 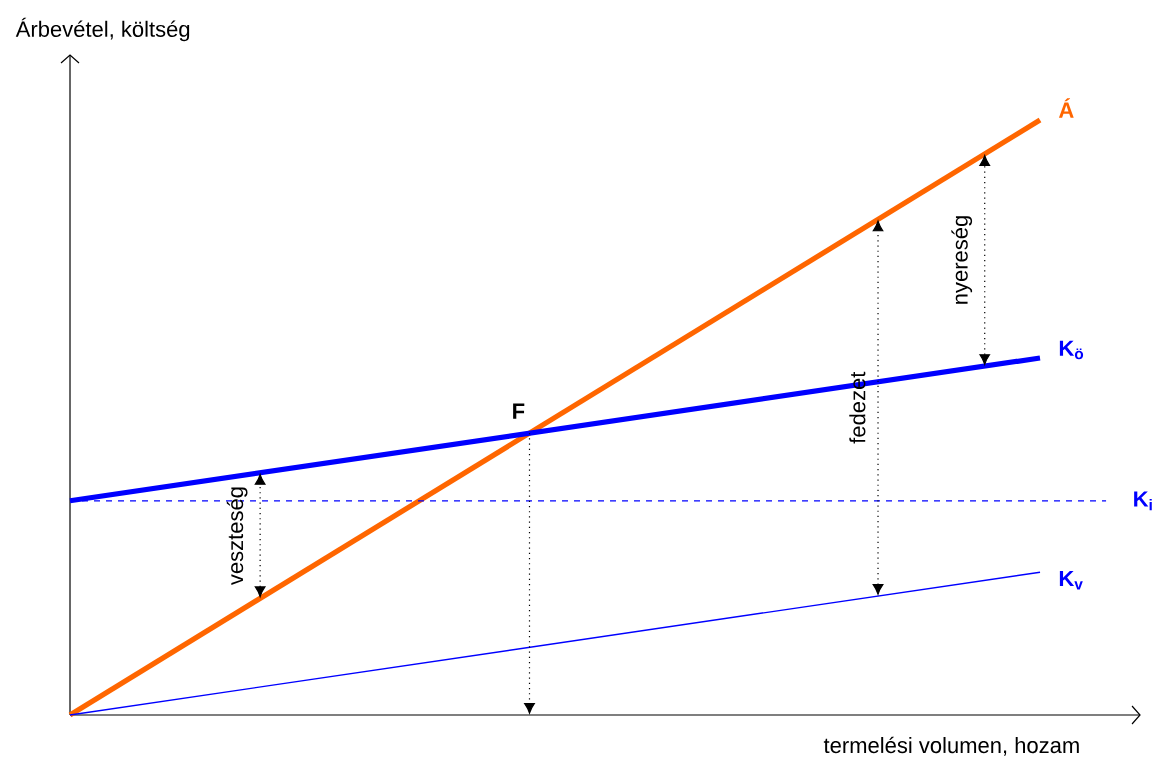 What do you see at coordinates (237, 536) in the screenshot?
I see `annotation: veszteség` at bounding box center [237, 536].